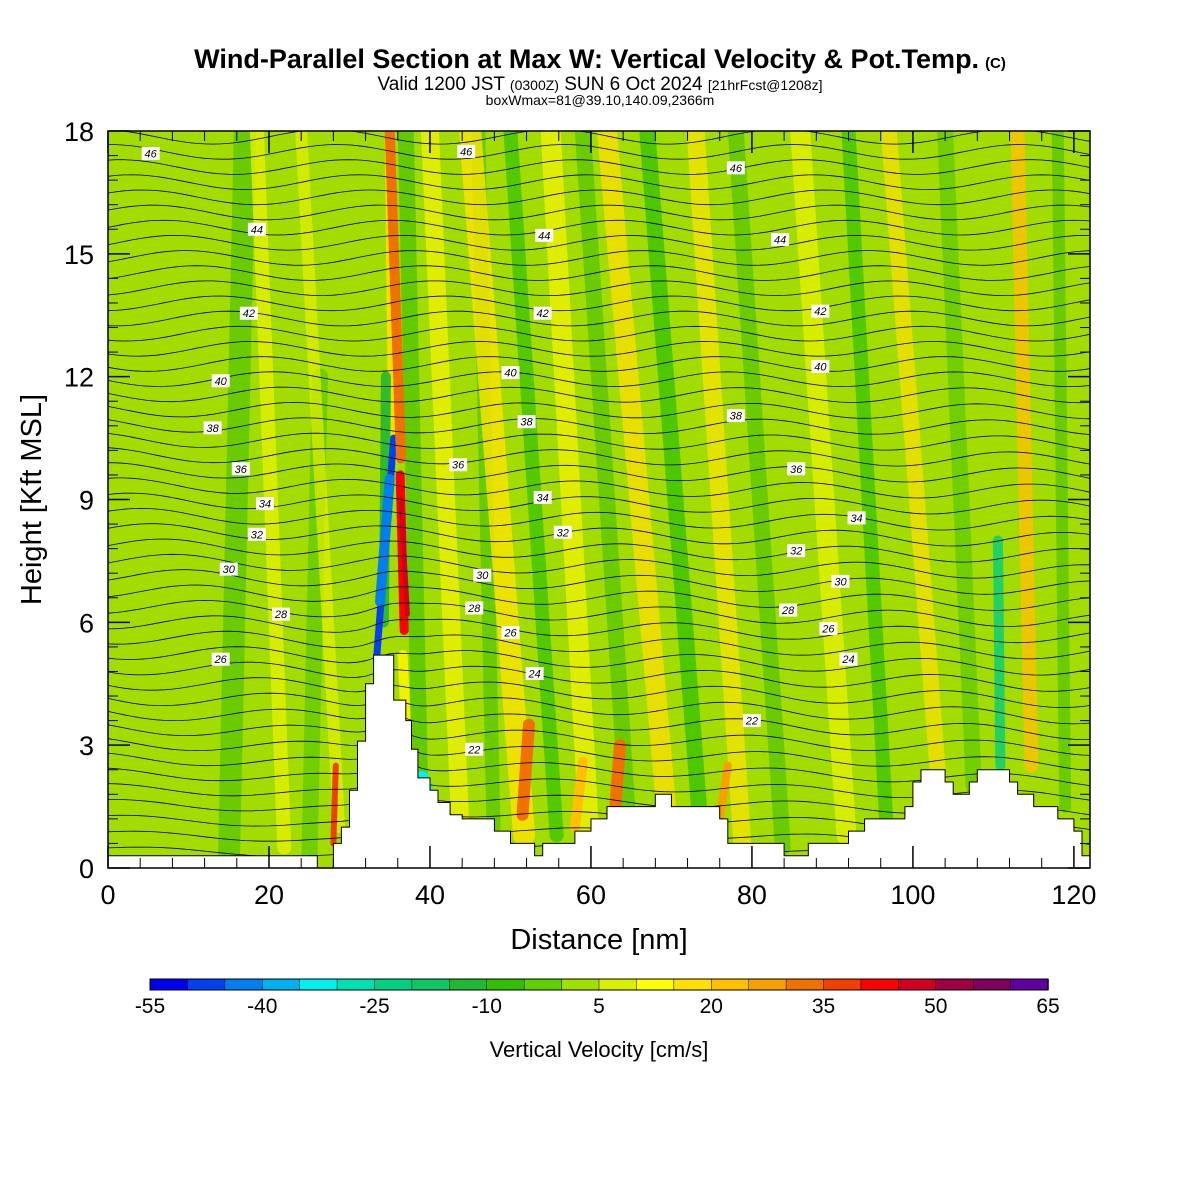 This screenshot has width=1200, height=1200. What do you see at coordinates (752, 895) in the screenshot?
I see `x-tick-label: 80` at bounding box center [752, 895].